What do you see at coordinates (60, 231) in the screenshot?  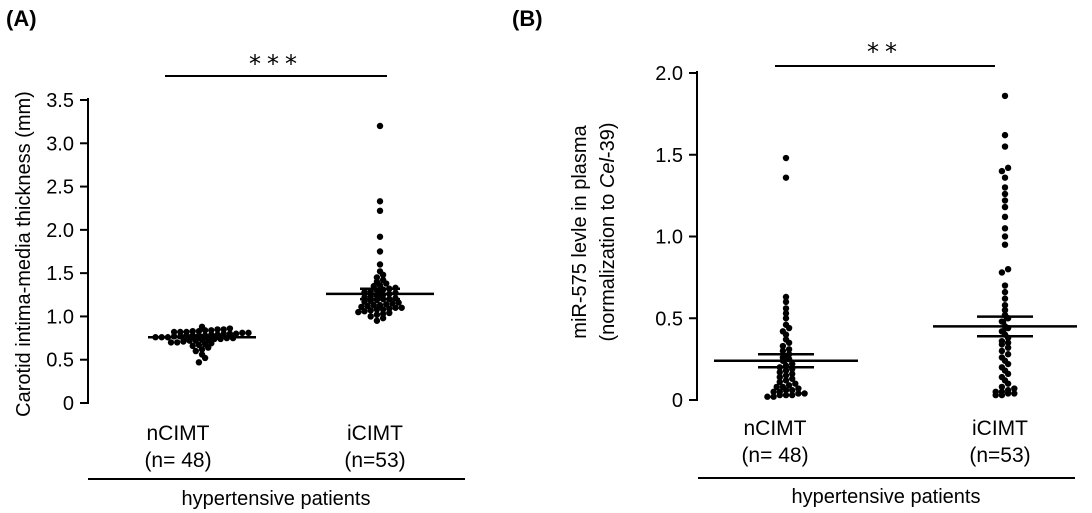 I see `y-tick-label: 2.0` at bounding box center [60, 231].